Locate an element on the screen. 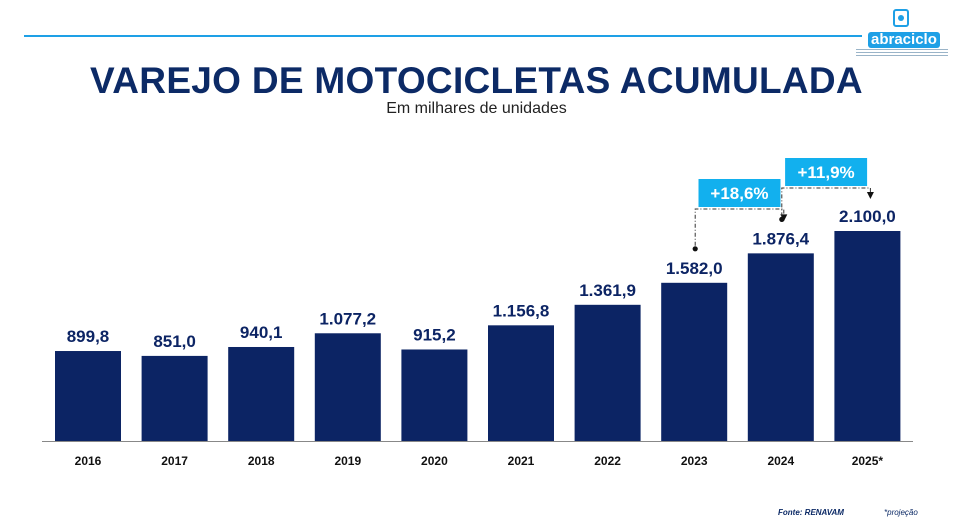 Image resolution: width=953 pixels, height=520 pixels. x-tick-label-2019: 2019 is located at coordinates (347, 461).